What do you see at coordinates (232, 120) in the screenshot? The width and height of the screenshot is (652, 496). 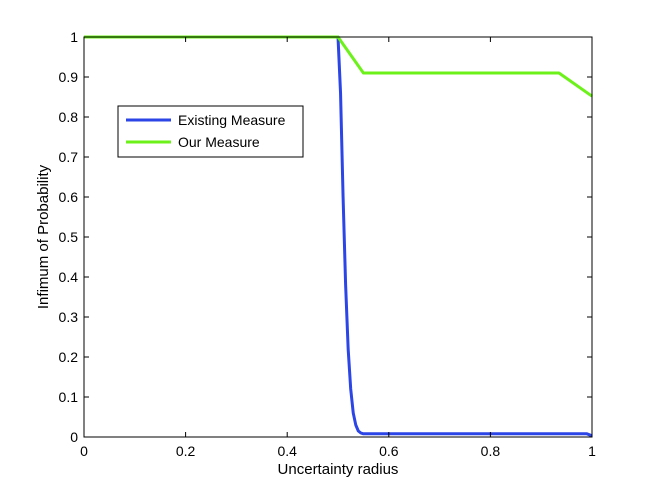 I see `legend-label-existing-measure: Existing Measure` at bounding box center [232, 120].